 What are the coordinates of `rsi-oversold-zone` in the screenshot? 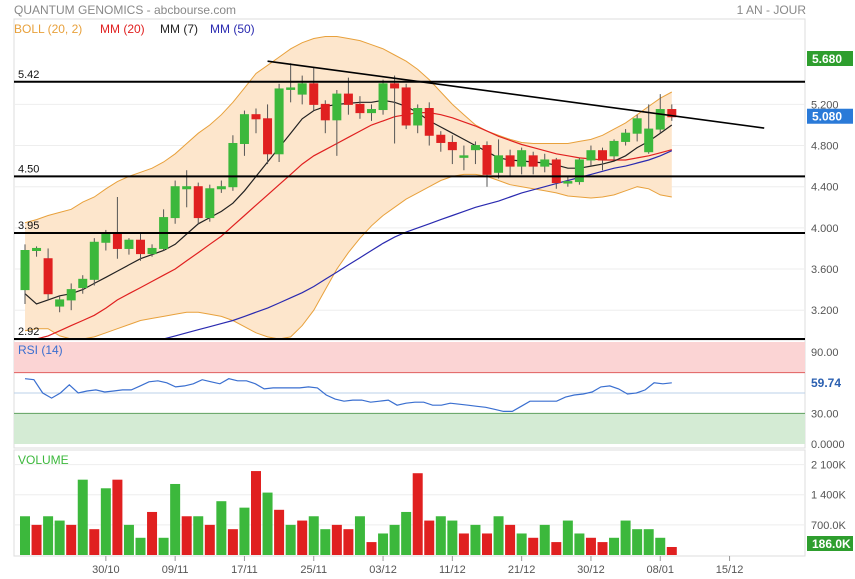 It's located at (409, 428).